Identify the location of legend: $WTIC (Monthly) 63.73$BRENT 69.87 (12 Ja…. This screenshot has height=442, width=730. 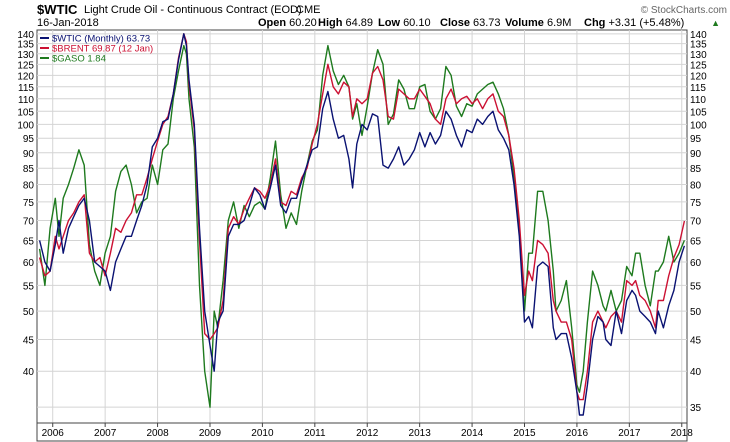
(96, 49).